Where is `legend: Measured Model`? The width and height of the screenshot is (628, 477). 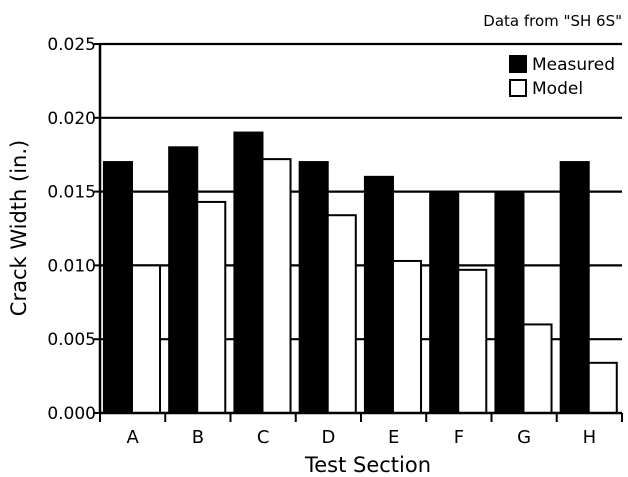 legend: Measured Model is located at coordinates (562, 77).